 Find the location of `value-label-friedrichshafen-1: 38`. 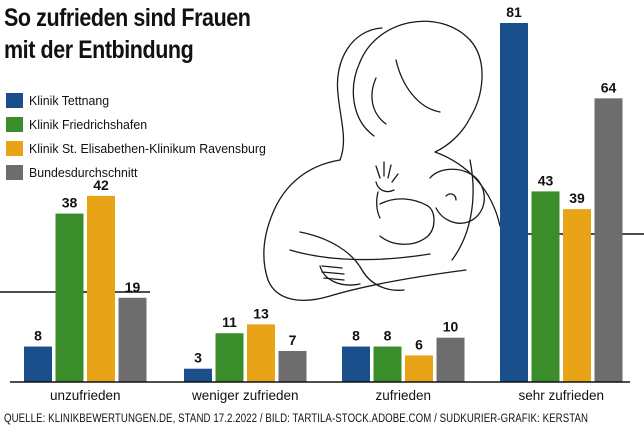

value-label-friedrichshafen-1: 38 is located at coordinates (70, 203).